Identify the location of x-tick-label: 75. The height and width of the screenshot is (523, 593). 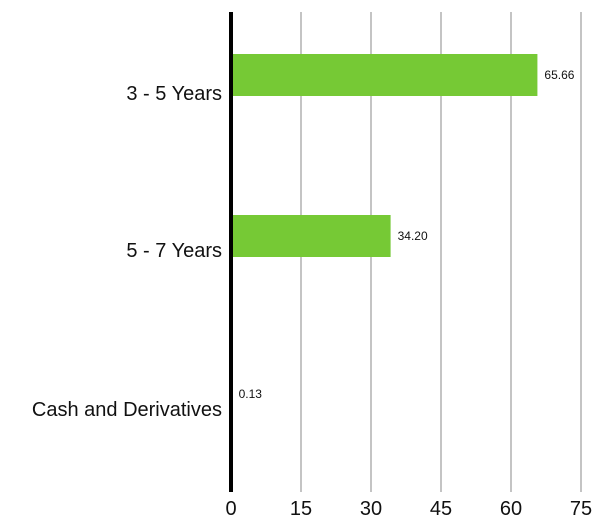
(581, 509).